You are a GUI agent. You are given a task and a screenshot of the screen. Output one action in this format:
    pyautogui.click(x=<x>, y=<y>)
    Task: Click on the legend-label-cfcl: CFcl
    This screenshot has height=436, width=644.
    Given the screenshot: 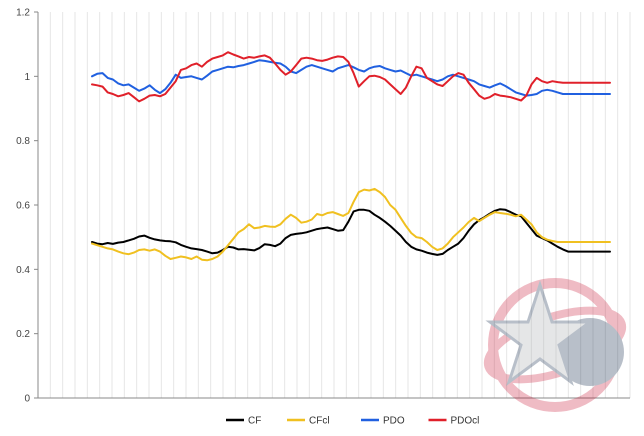 What is the action you would take?
    pyautogui.click(x=319, y=421)
    